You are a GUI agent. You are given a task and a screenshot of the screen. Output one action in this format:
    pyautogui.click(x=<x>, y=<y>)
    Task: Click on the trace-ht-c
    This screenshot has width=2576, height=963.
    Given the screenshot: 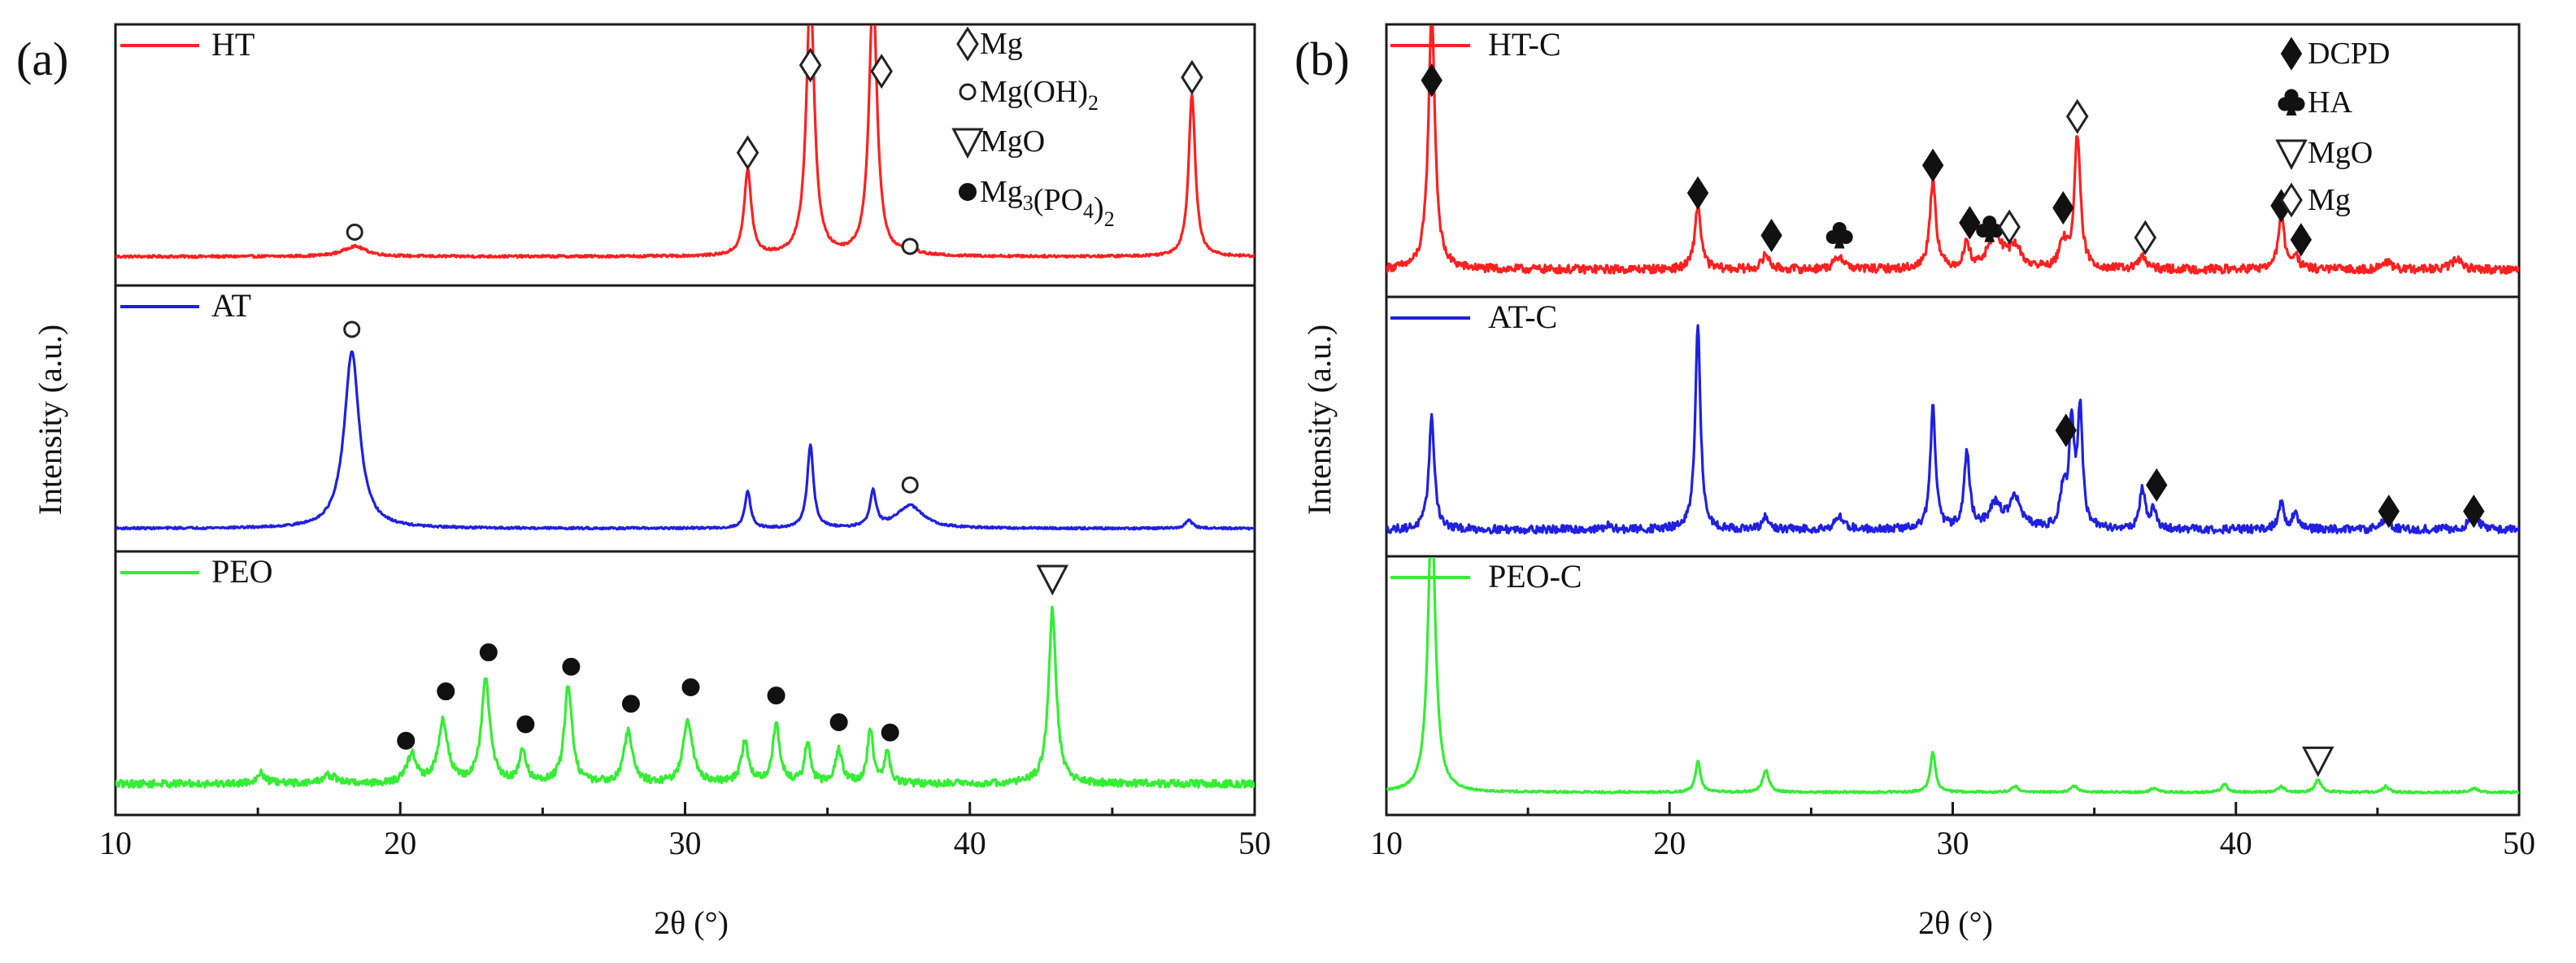 What is the action you would take?
    pyautogui.click(x=1952, y=150)
    